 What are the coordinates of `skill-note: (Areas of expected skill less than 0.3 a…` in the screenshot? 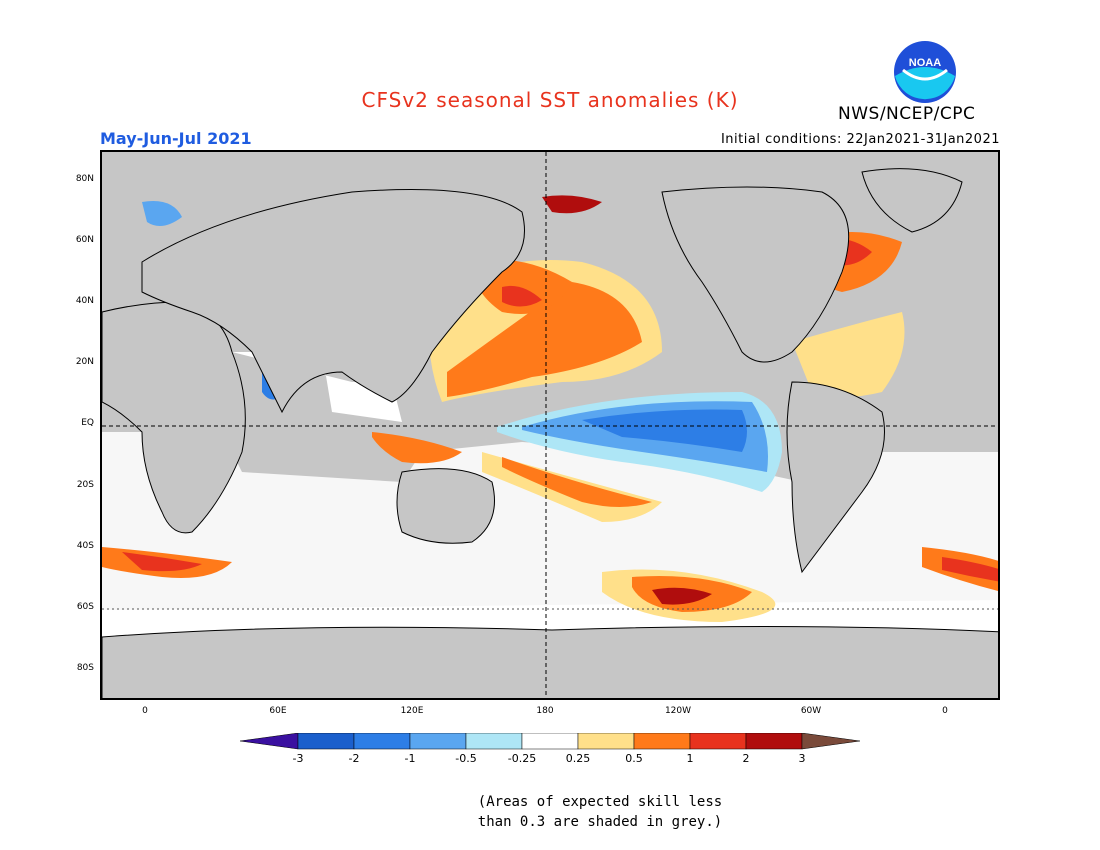 It's located at (600, 812).